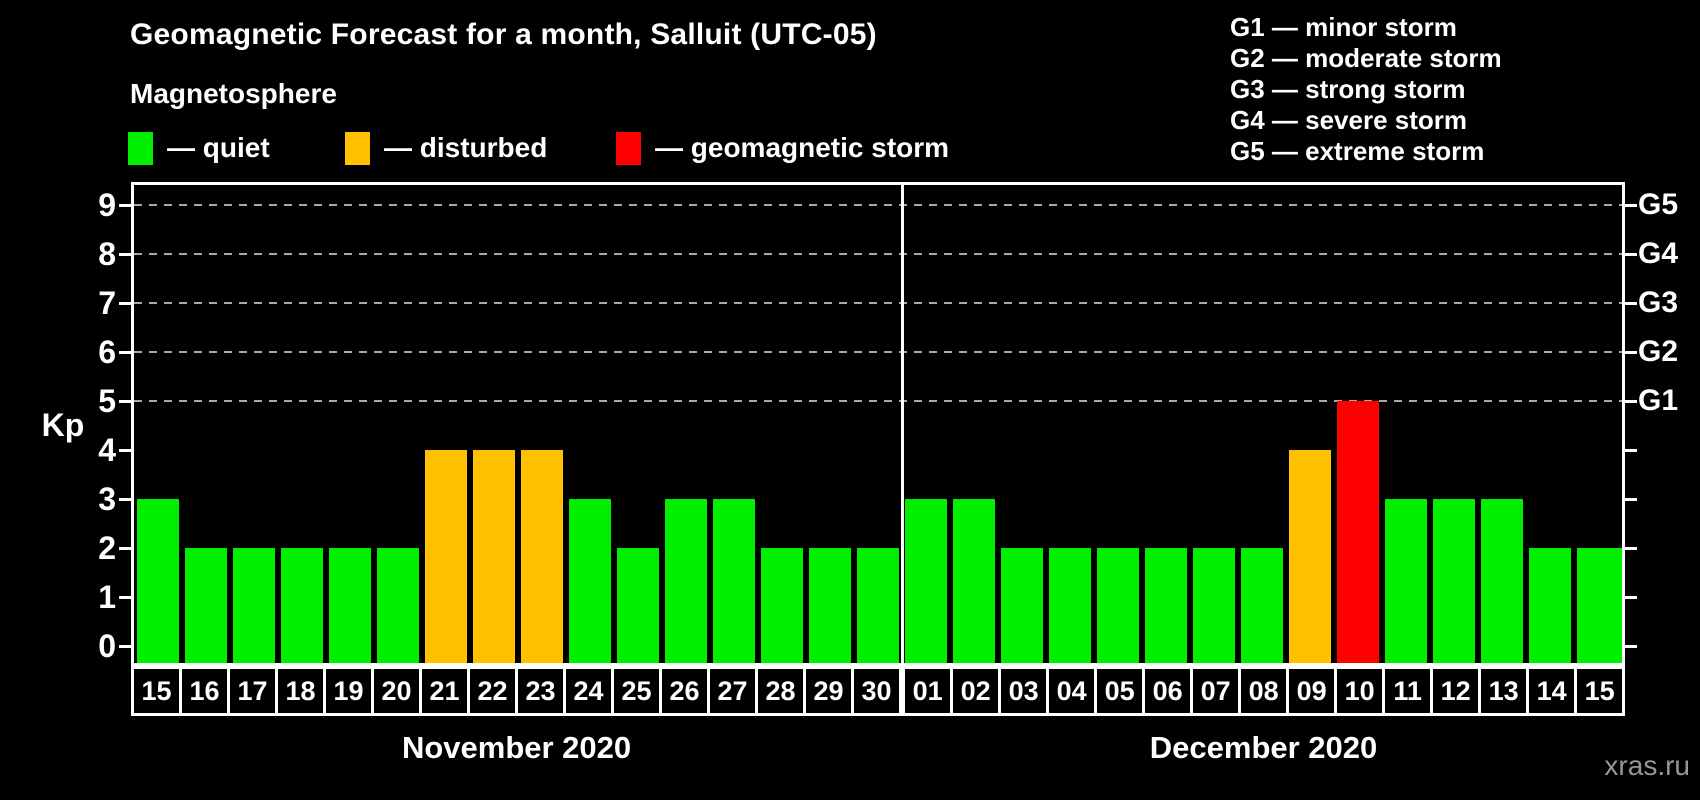  Describe the element at coordinates (1658, 302) in the screenshot. I see `g-axis-label-g3: G3` at that location.